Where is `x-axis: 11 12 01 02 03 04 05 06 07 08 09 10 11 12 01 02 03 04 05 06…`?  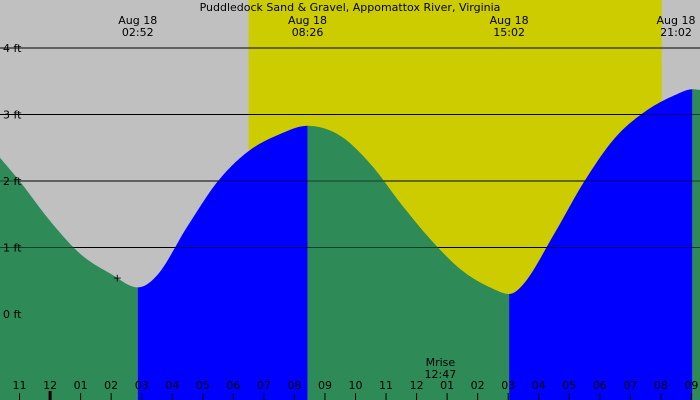
x-axis: 11 12 01 02 03 04 05 06 07 08 09 10 11 12 01 02 03 04 05 06… is located at coordinates (355, 389).